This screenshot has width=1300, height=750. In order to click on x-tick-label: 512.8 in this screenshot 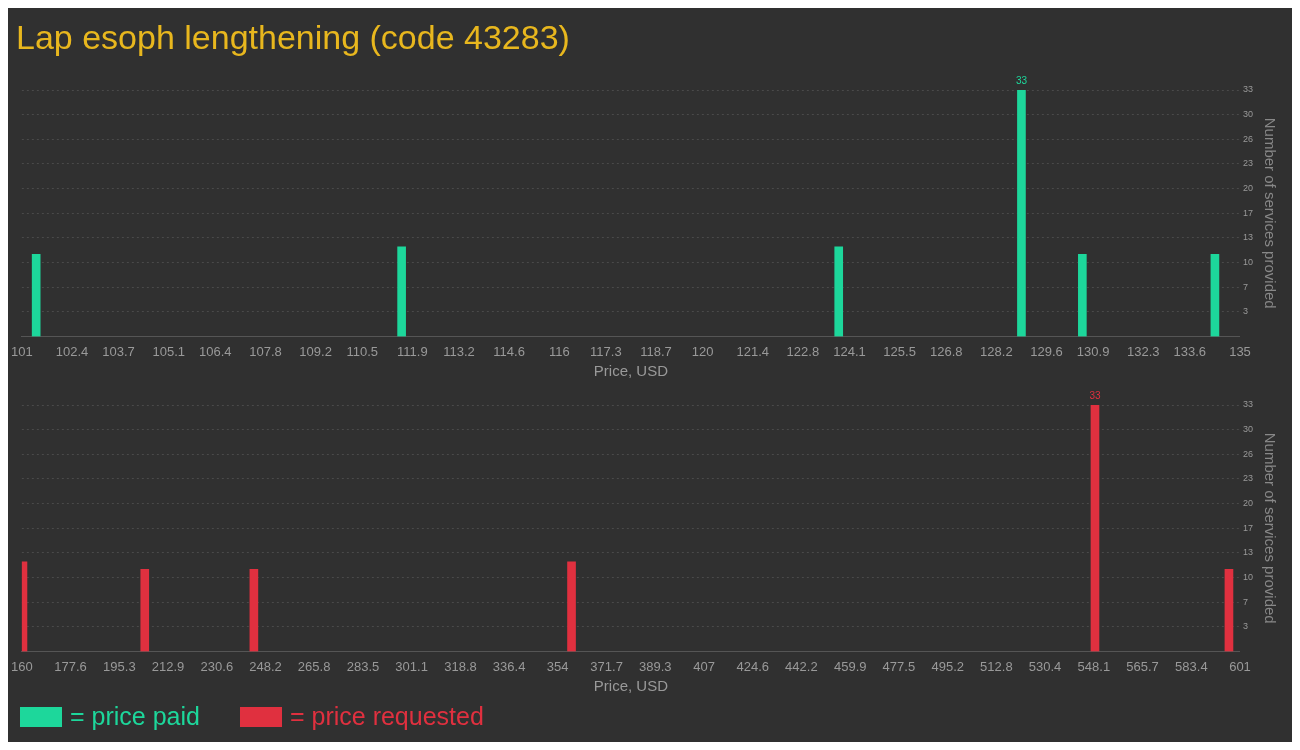, I will do `click(996, 666)`.